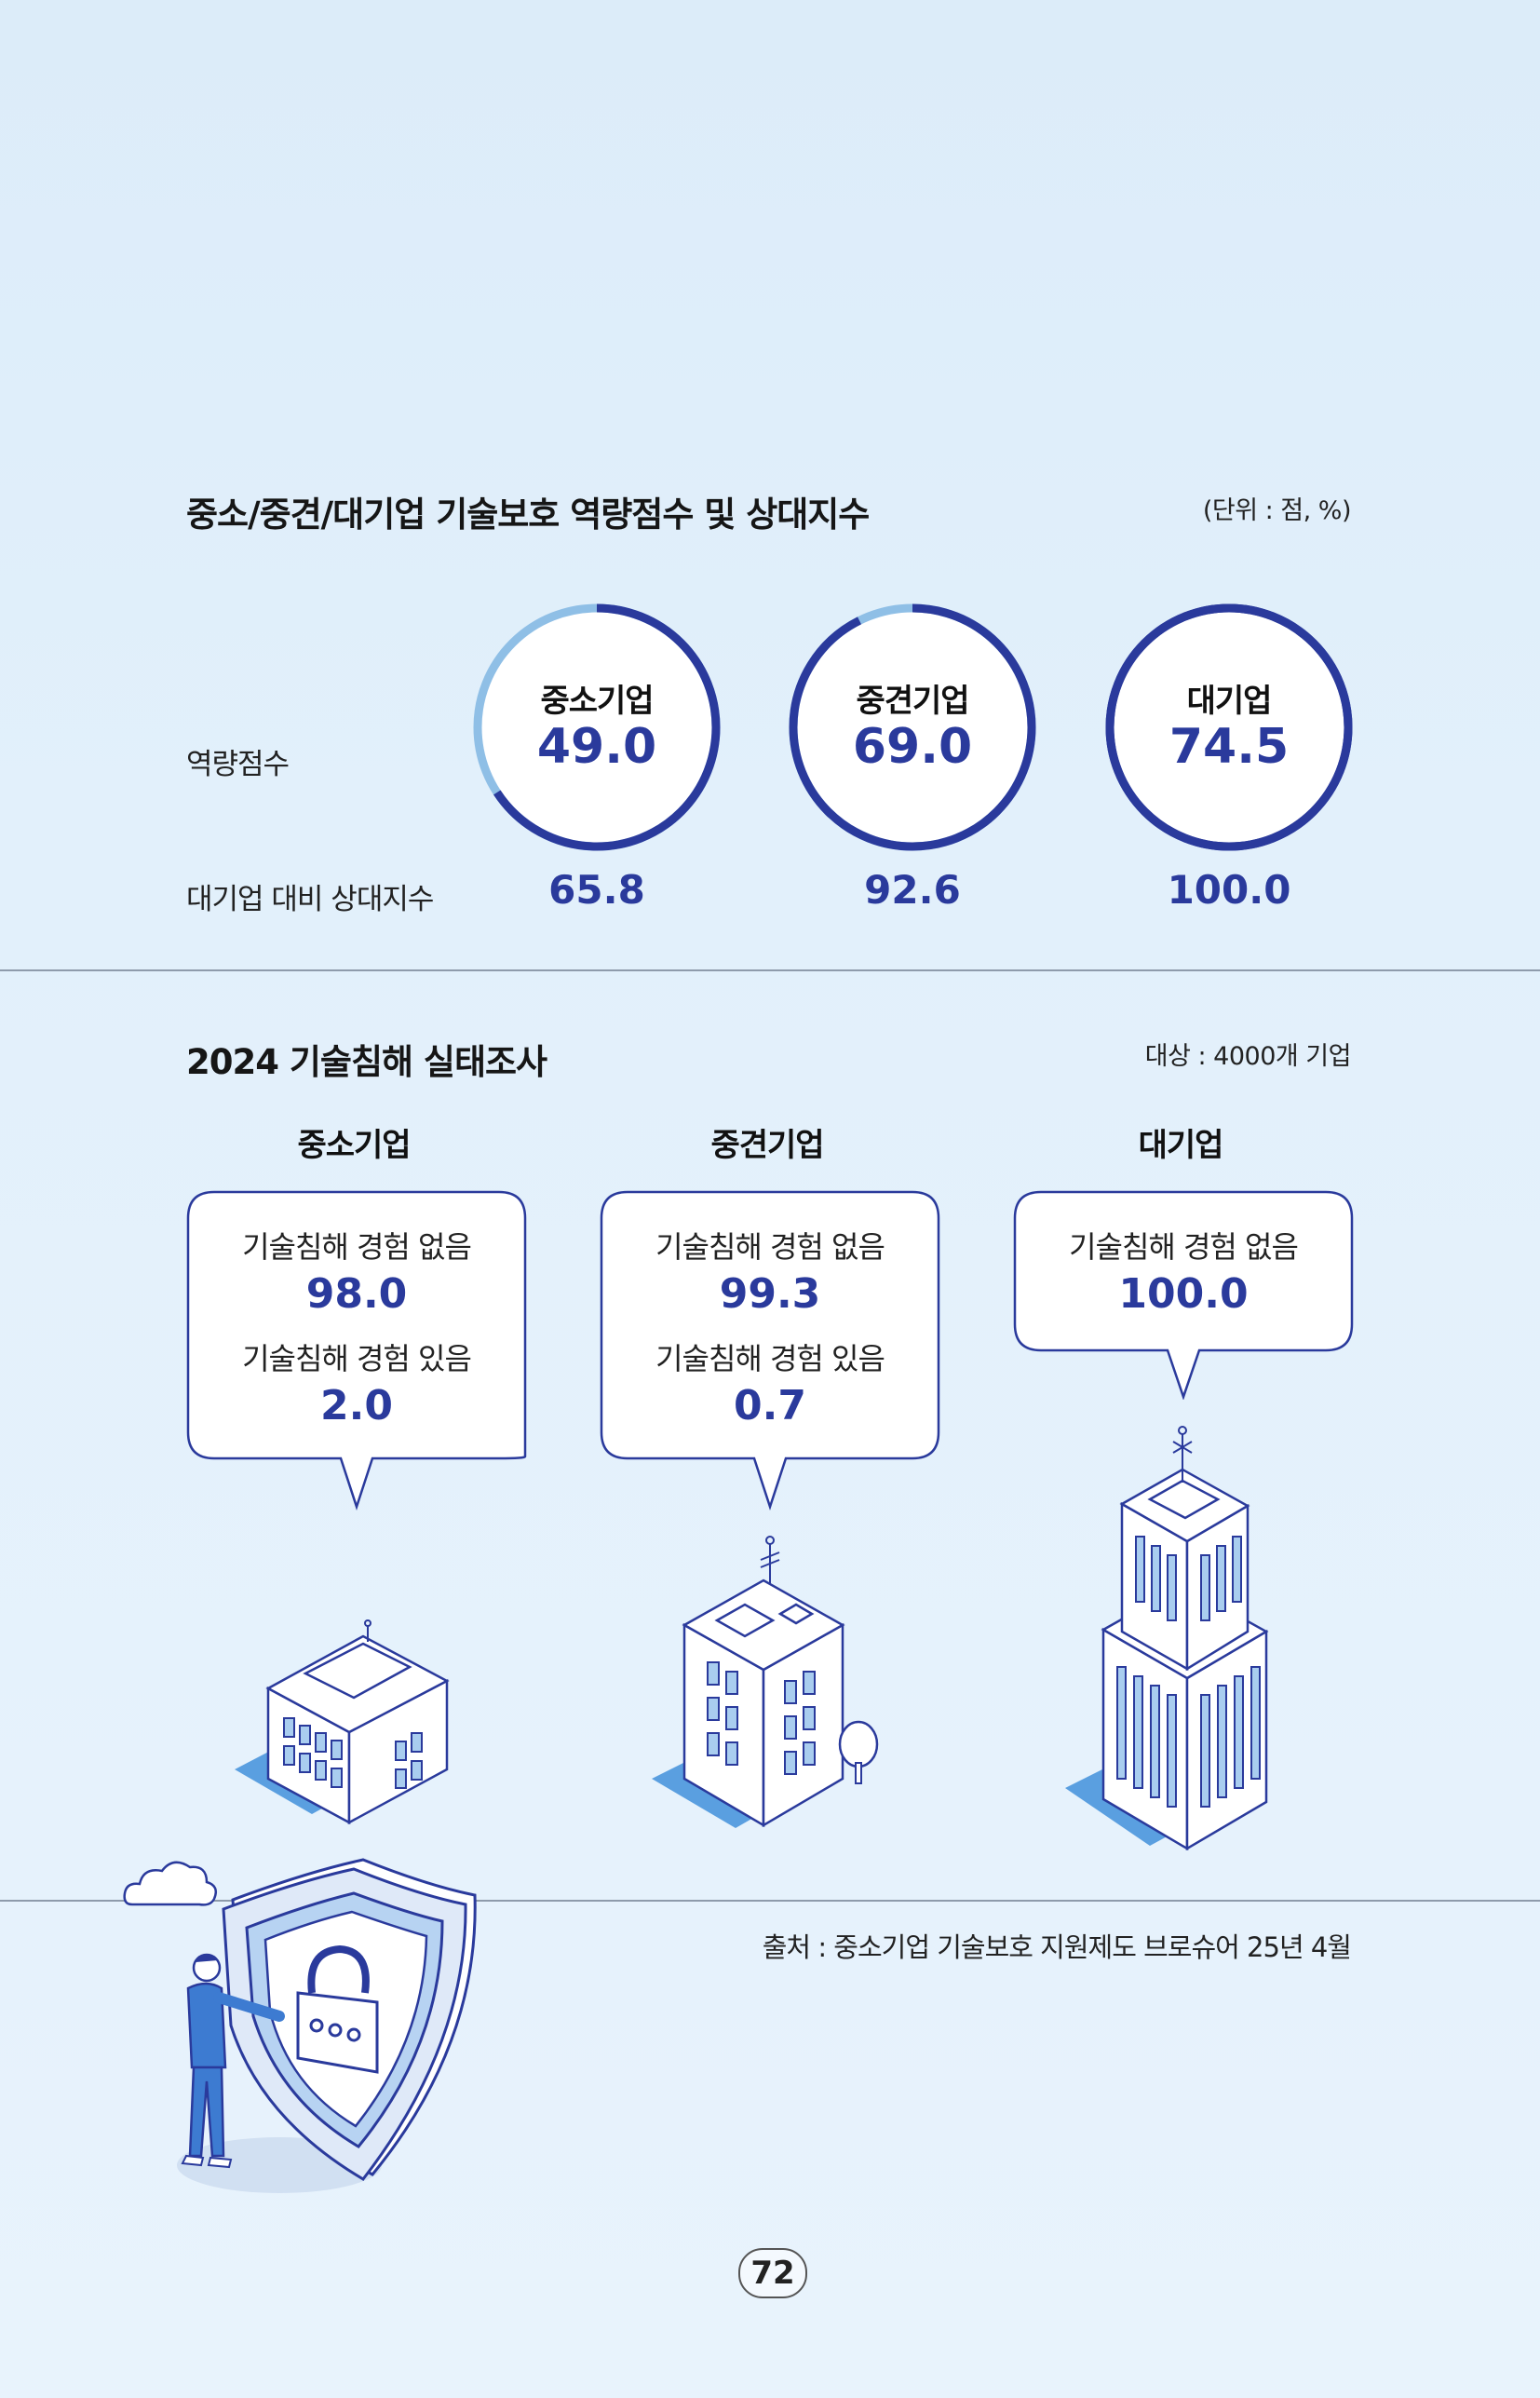 This screenshot has height=2398, width=1540. Describe the element at coordinates (338, 2009) in the screenshot. I see `lock-icon` at that location.